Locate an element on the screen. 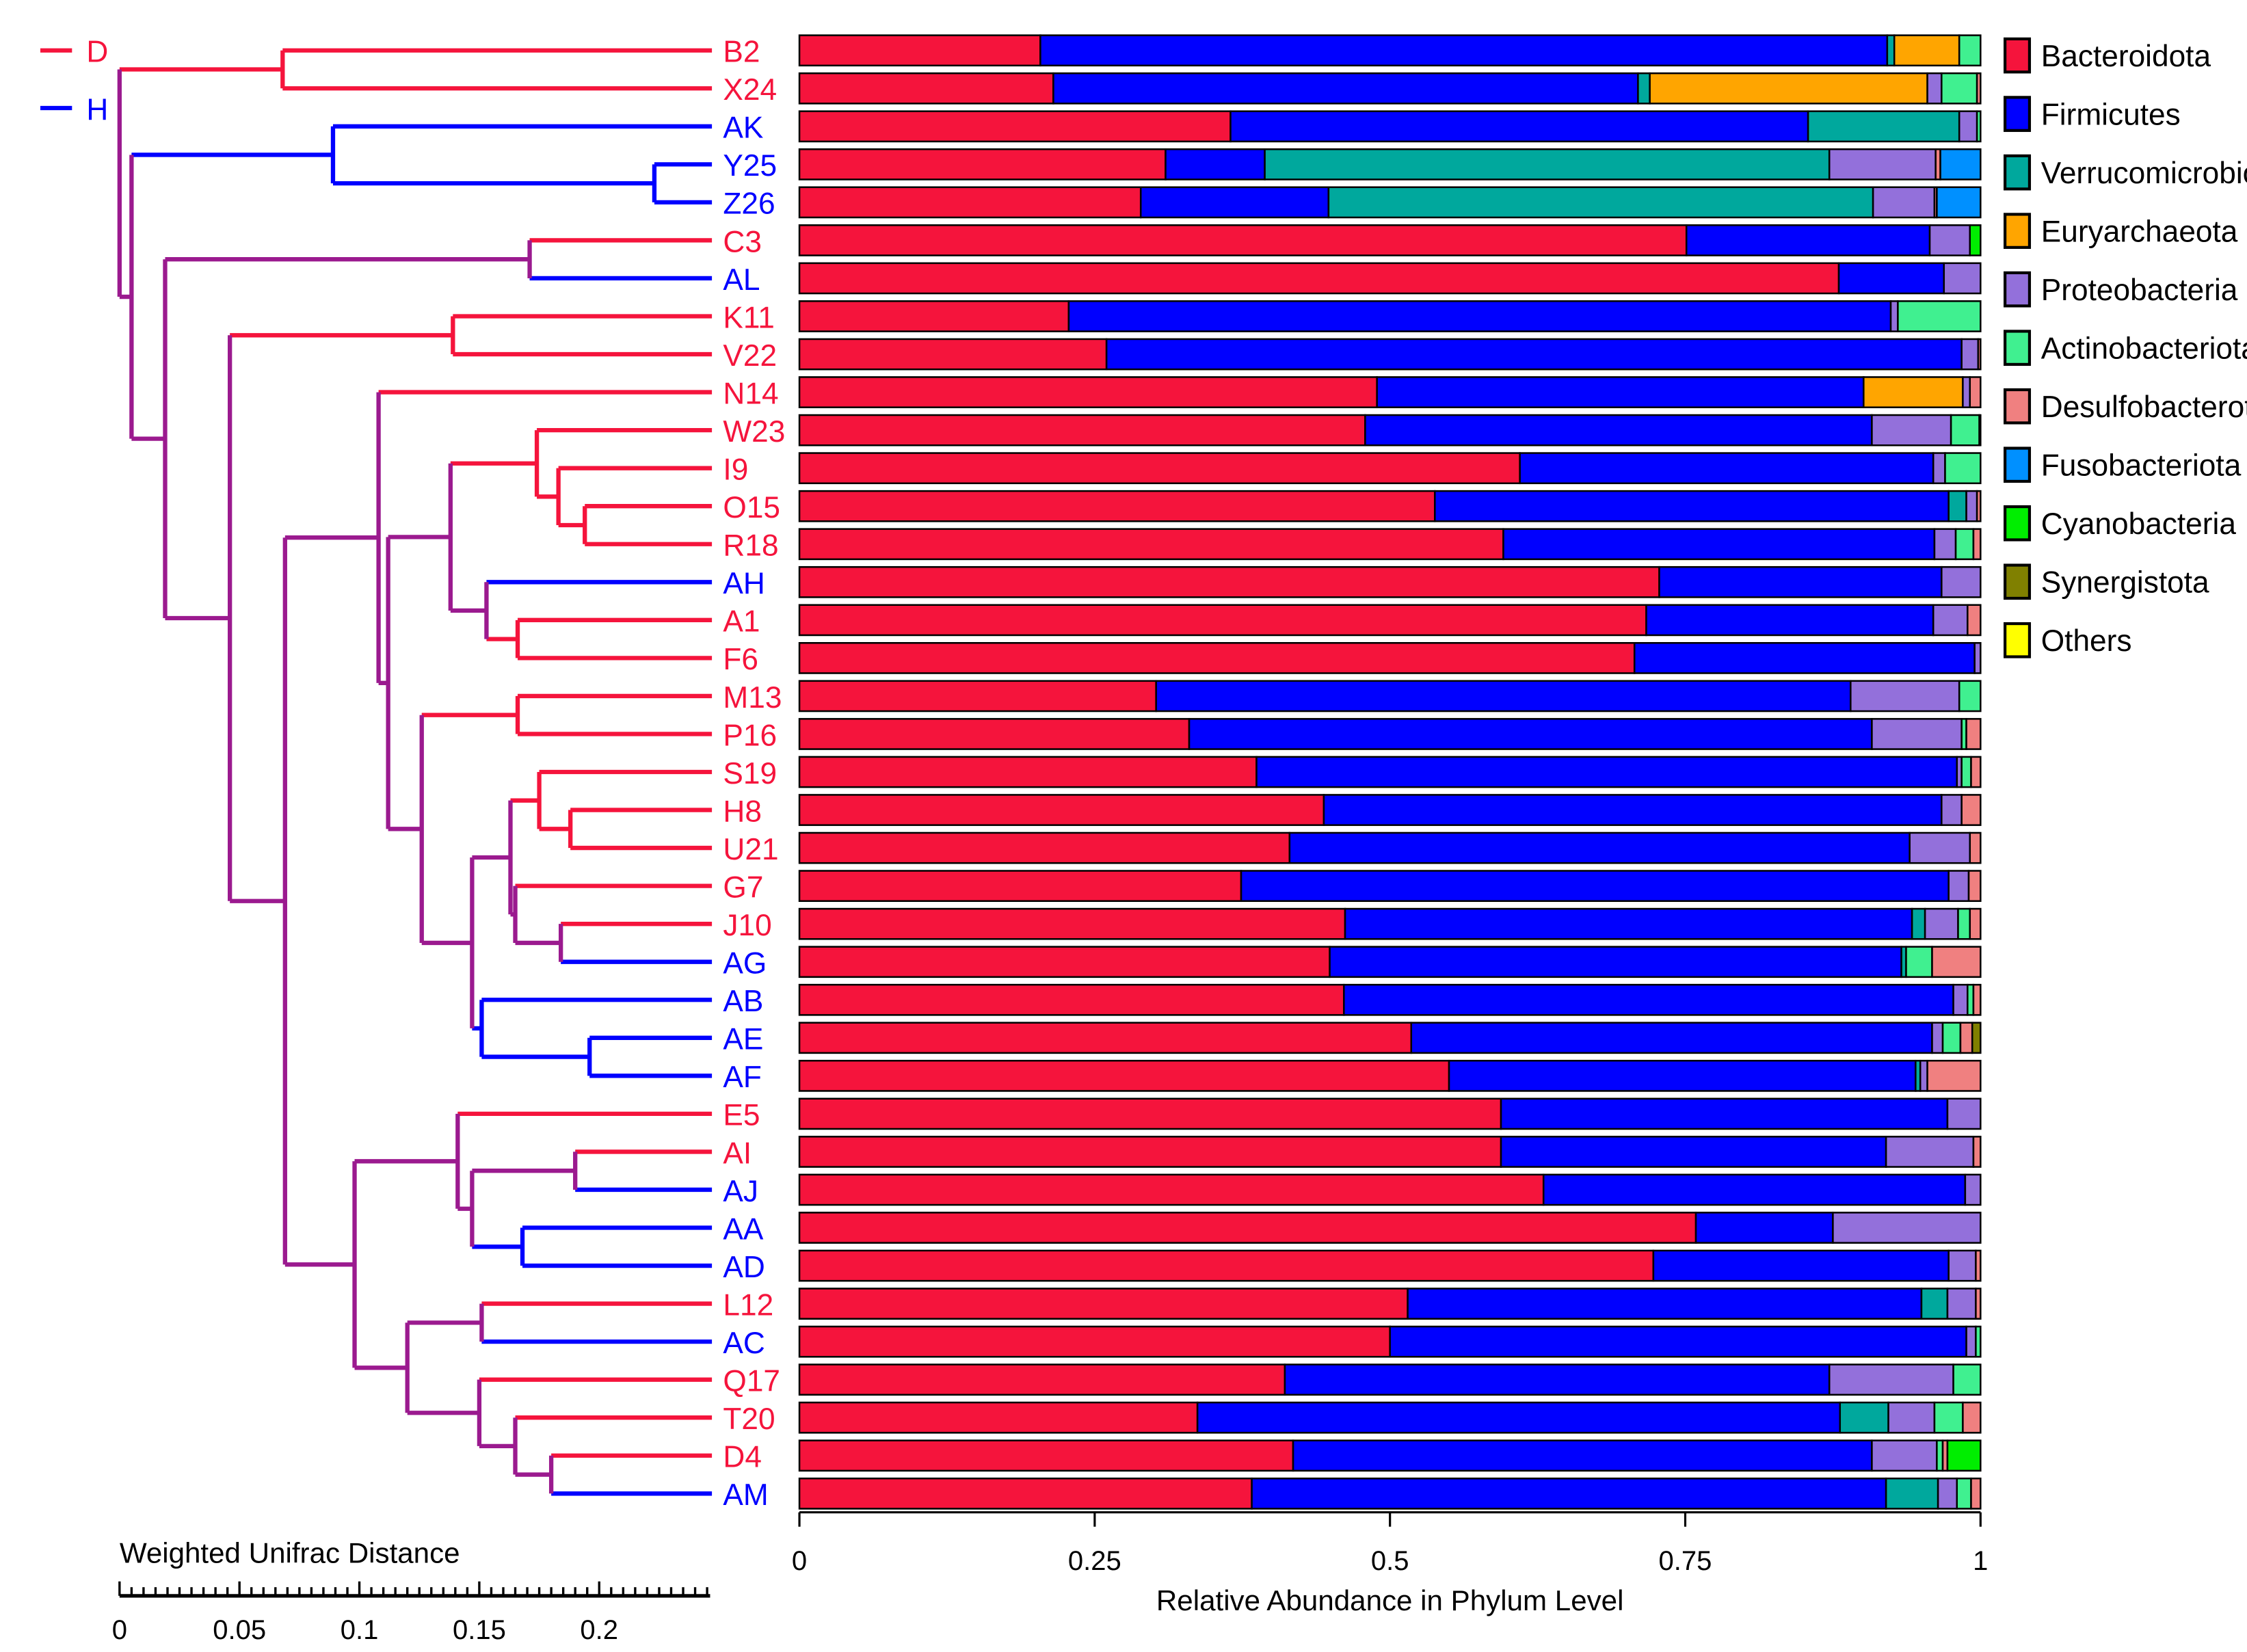  bar-row-AE is located at coordinates (1390, 1038).